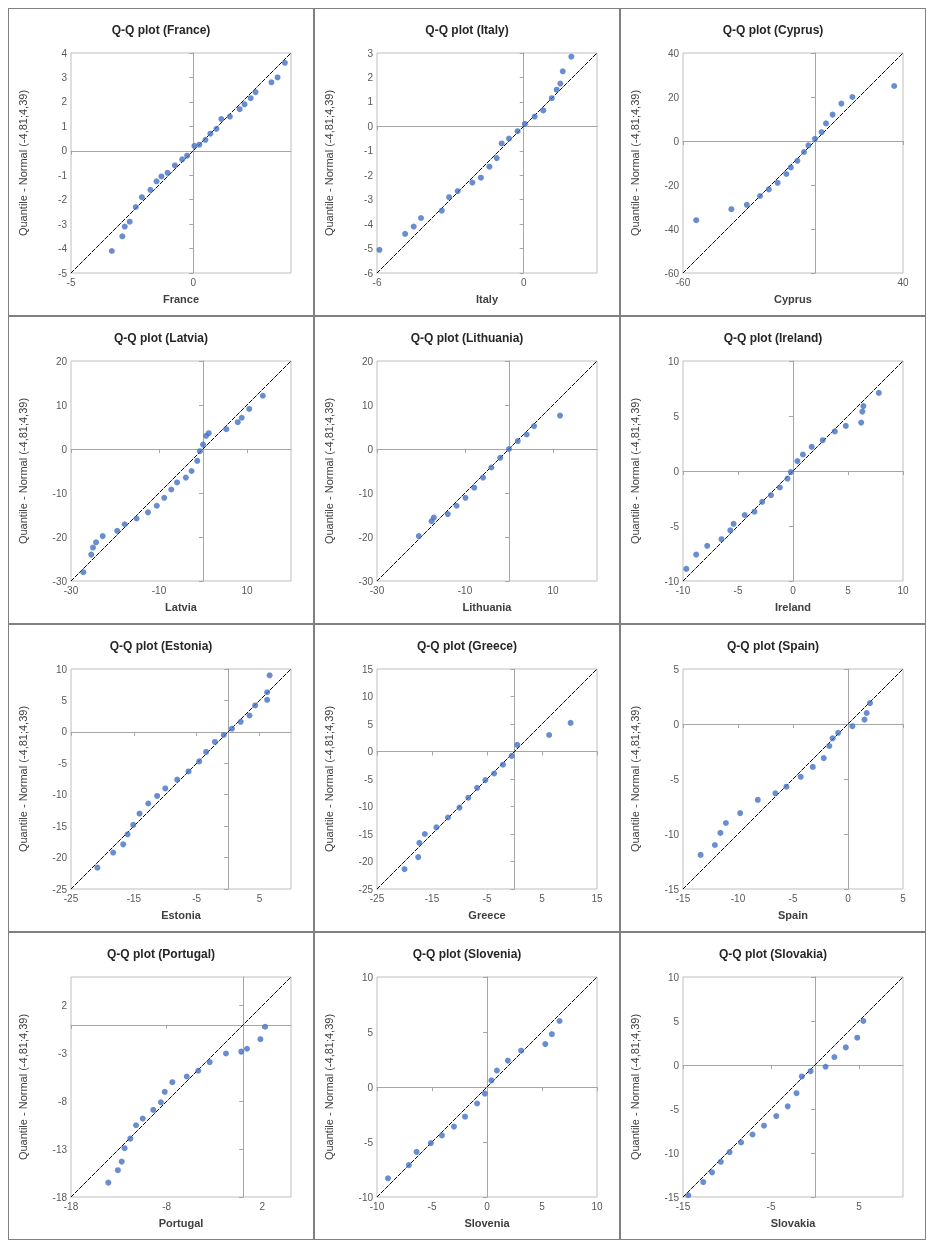  I want to click on x-axis-title: Slovenia, so click(487, 1222).